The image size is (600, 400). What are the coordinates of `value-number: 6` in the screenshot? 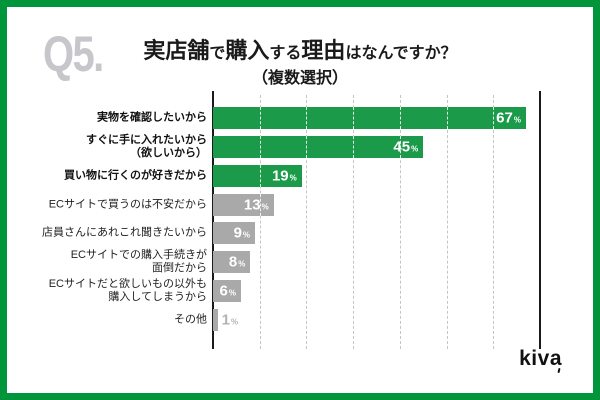 It's located at (223, 291).